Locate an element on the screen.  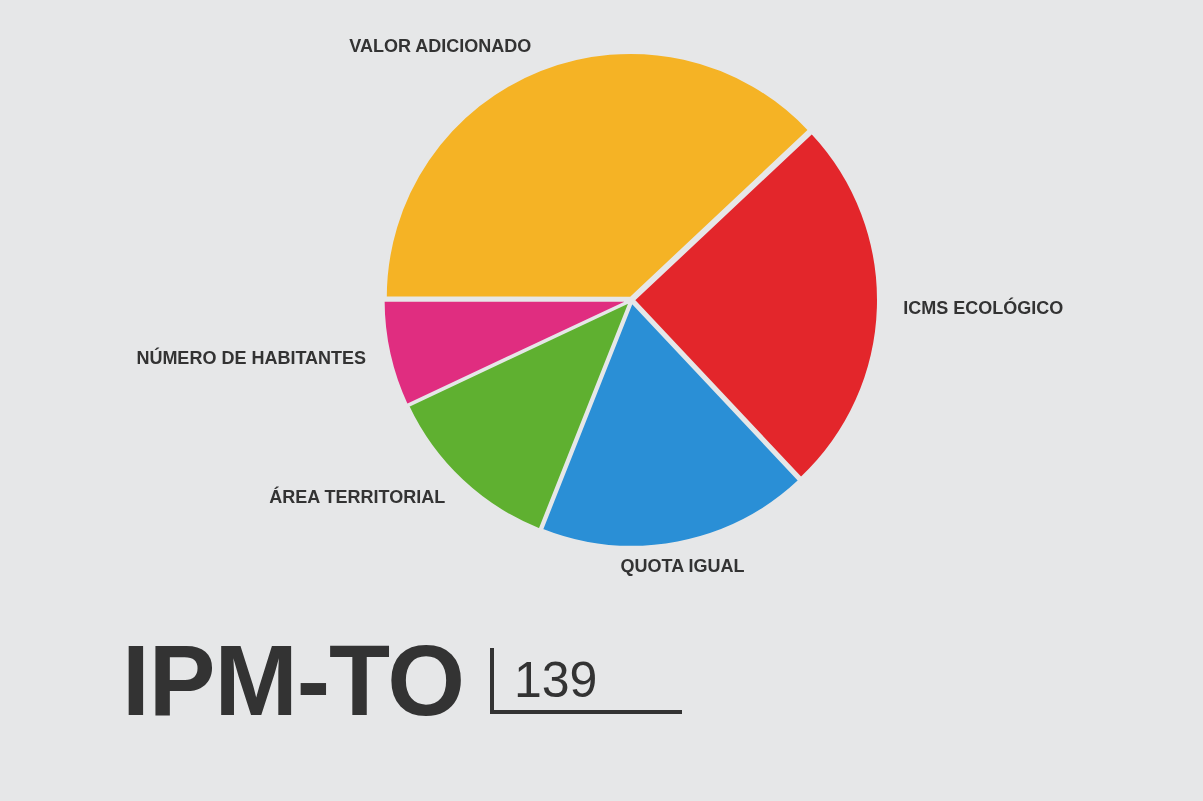
slice-label: VALOR ADICIONADO is located at coordinates (440, 46).